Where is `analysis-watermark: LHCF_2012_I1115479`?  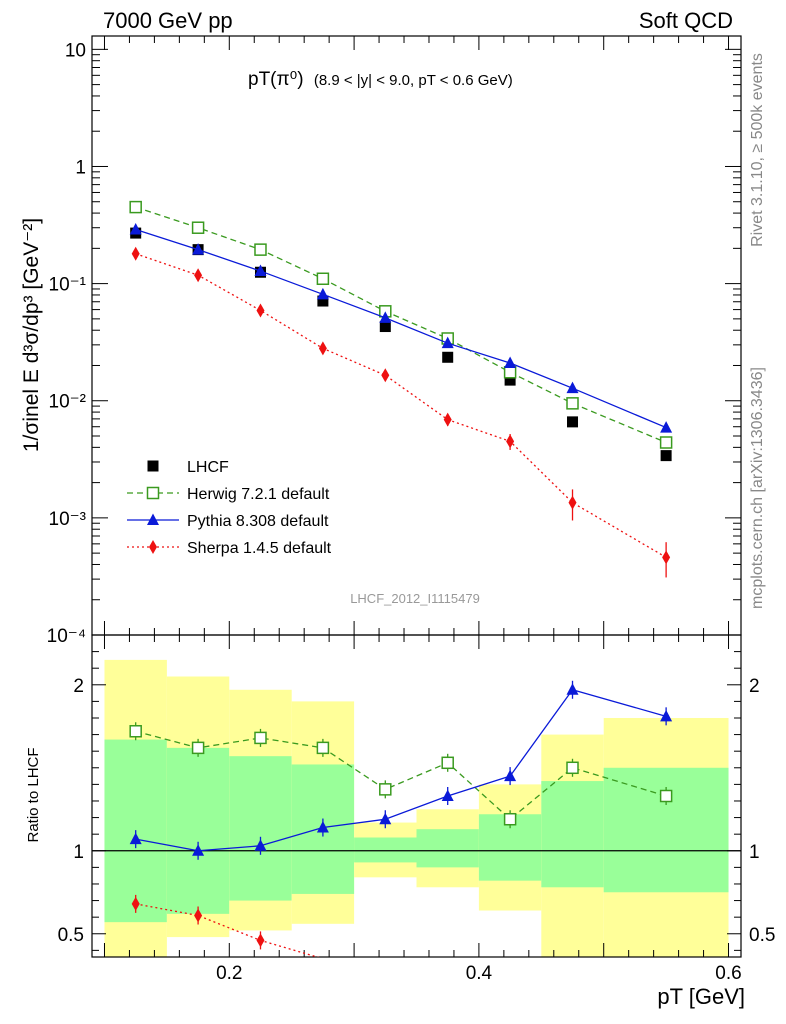
analysis-watermark: LHCF_2012_I1115479 is located at coordinates (415, 598).